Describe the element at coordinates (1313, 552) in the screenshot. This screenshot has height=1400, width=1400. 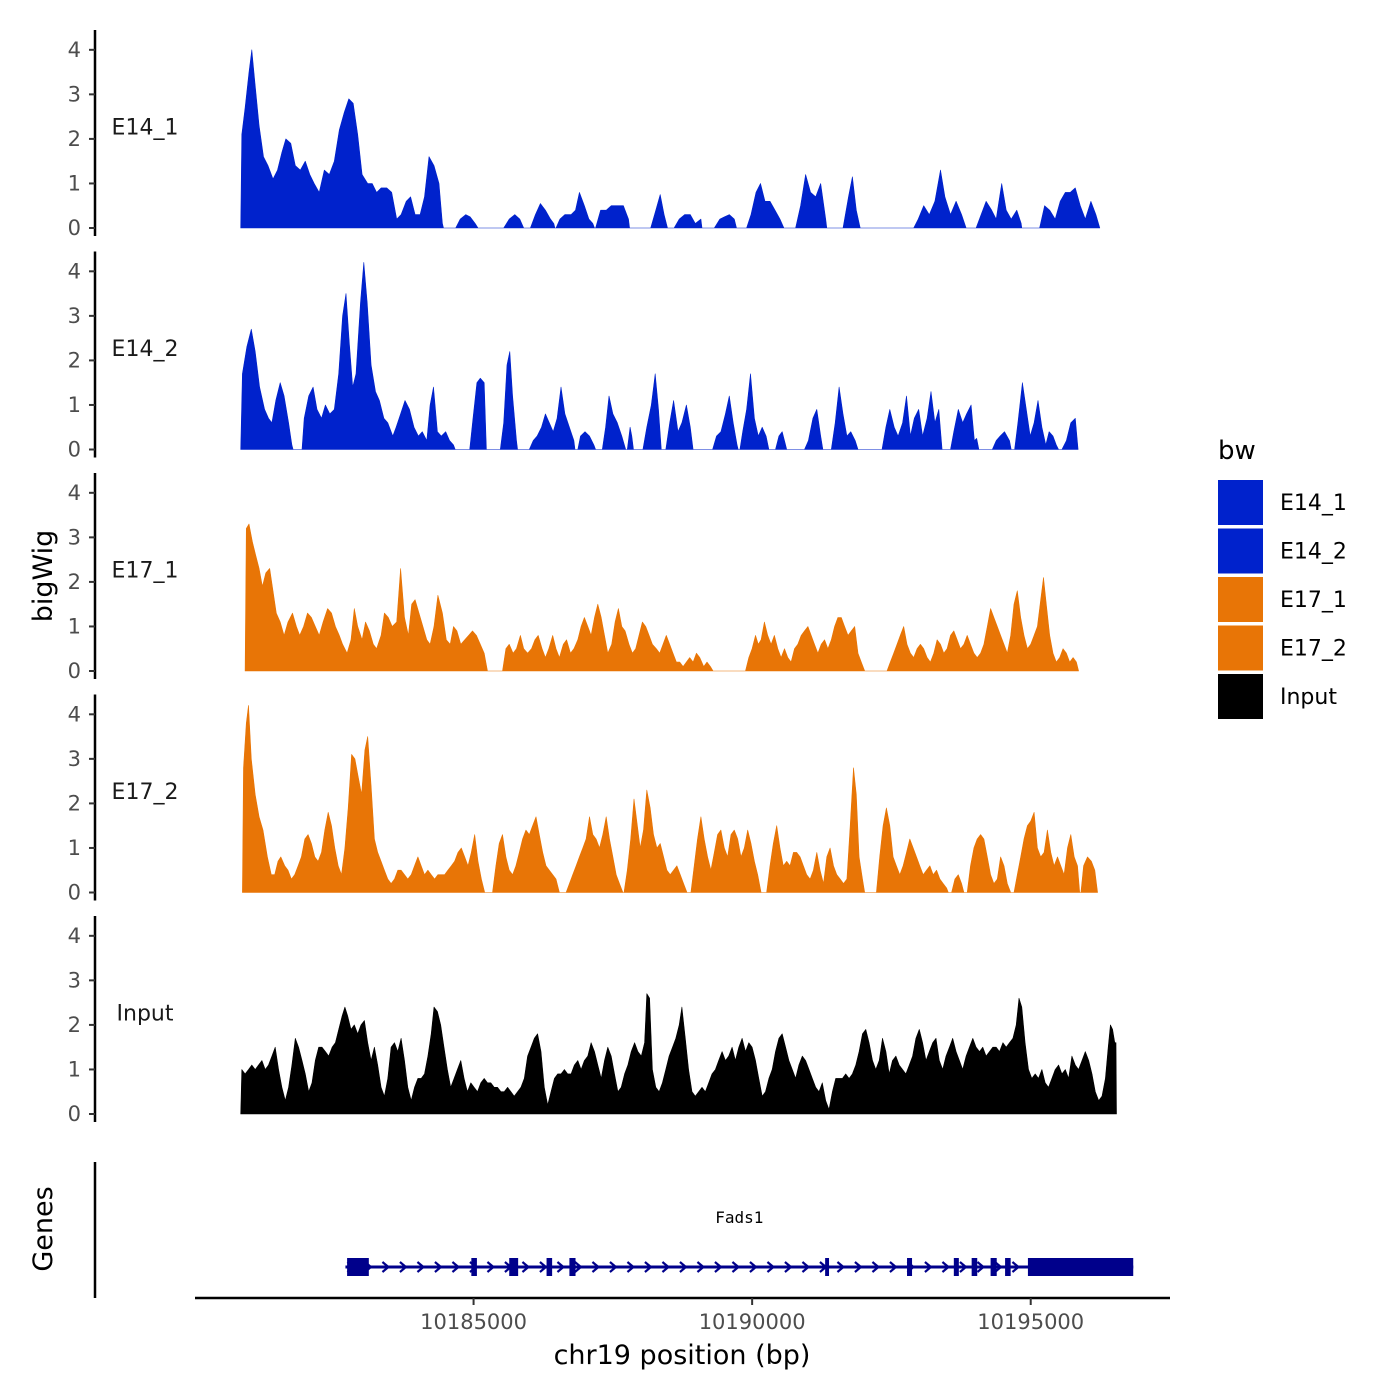
I see `legend-label: E14_2` at that location.